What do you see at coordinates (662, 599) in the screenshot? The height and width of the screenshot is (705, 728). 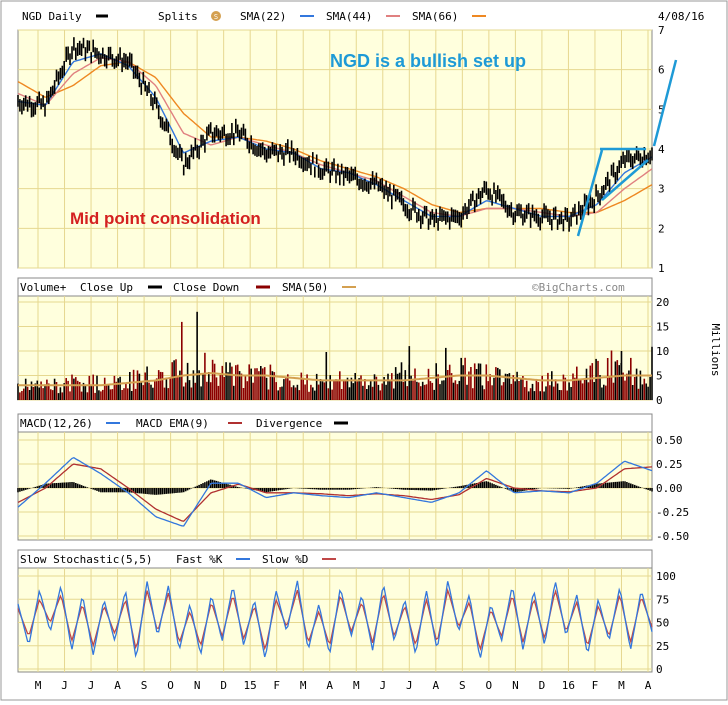 I see `stoch-ytick: 75` at bounding box center [662, 599].